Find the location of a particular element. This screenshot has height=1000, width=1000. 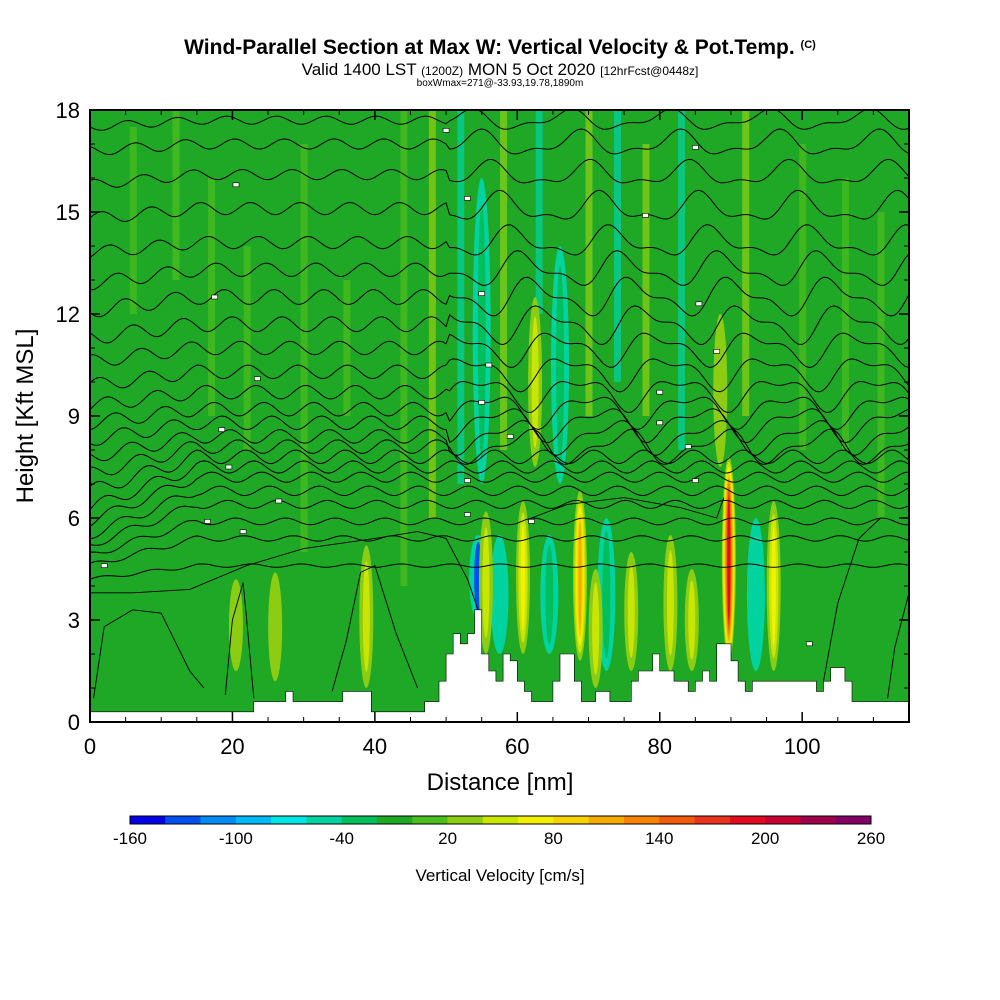

terrain-mask is located at coordinates (499, 665).